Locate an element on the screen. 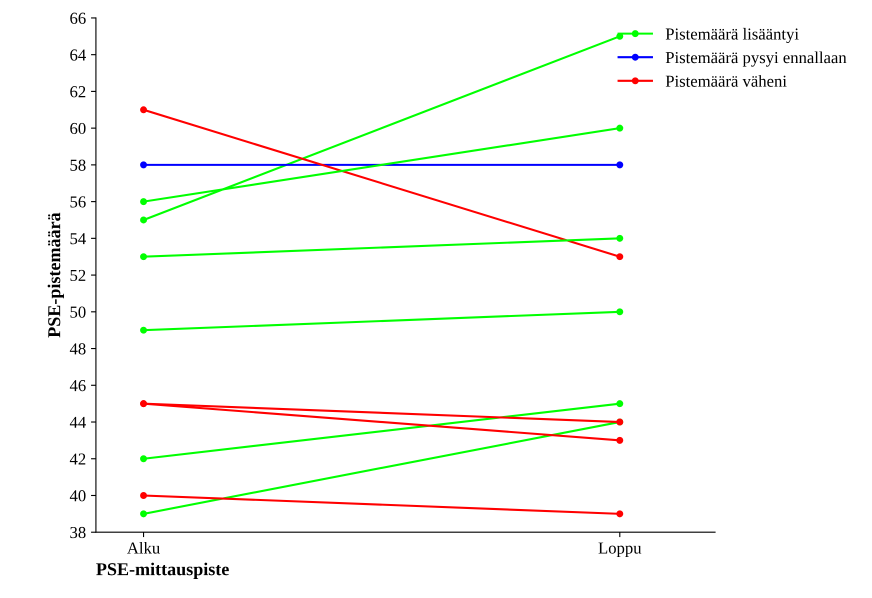 The height and width of the screenshot is (598, 872). y-tick-label: 42 is located at coordinates (78, 459).